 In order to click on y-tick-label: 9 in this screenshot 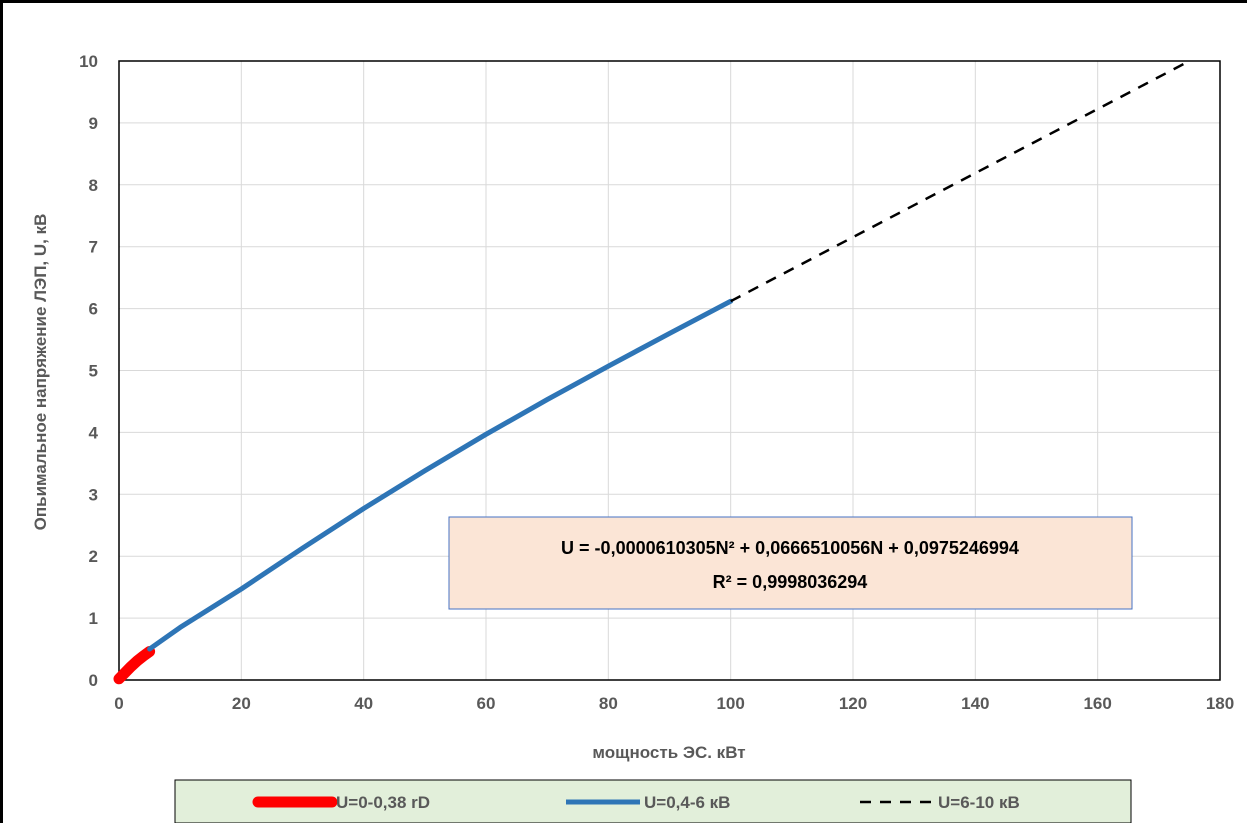, I will do `click(93, 123)`.